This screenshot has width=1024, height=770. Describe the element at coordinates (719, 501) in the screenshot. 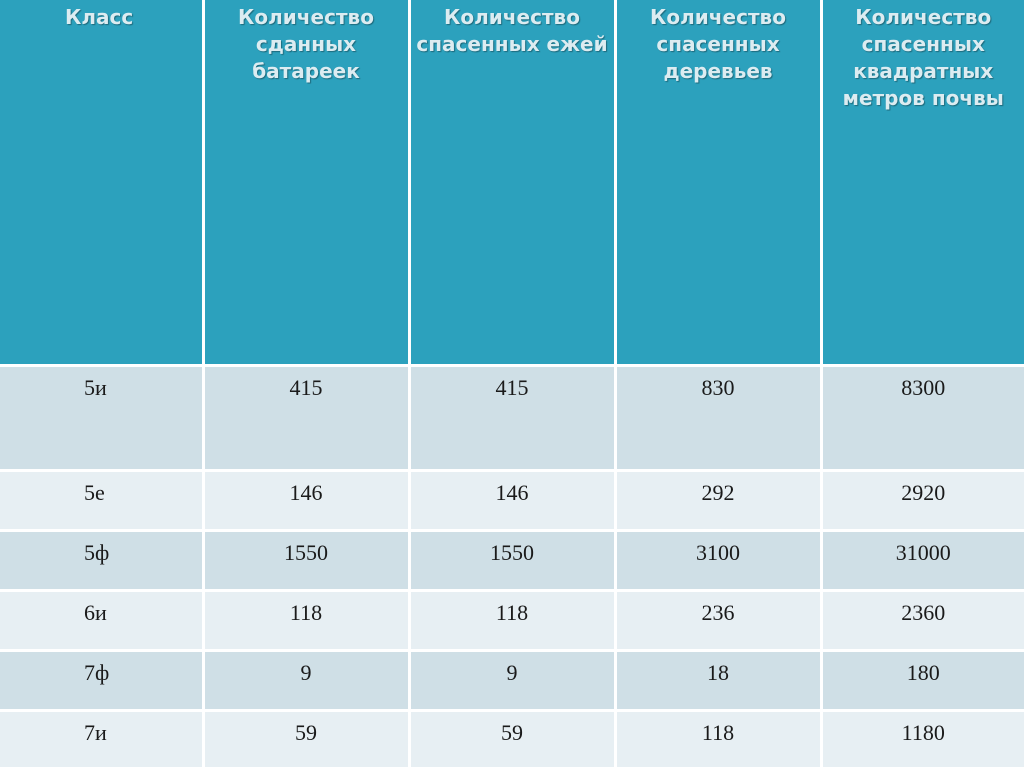

I see `cell-trees: 292` at that location.